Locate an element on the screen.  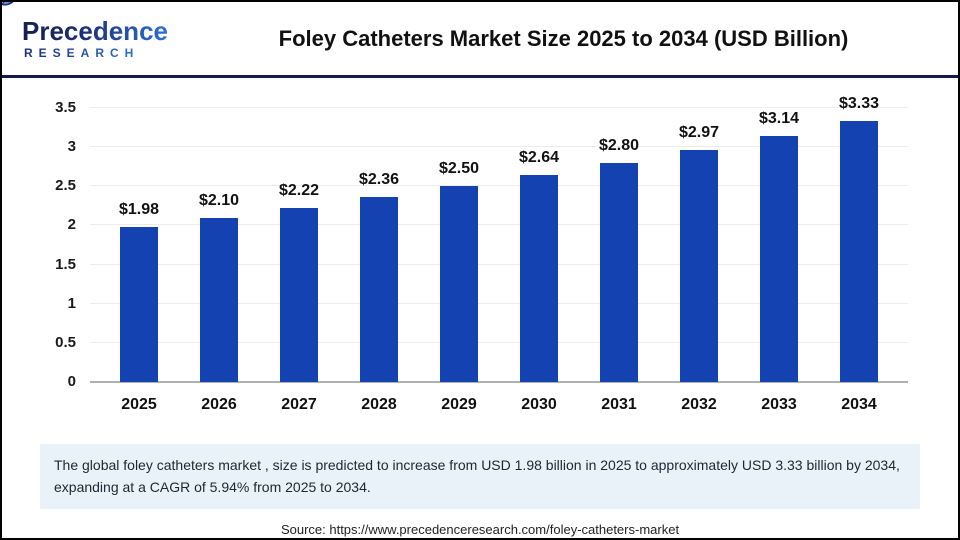
y-axis-tick-label: 1.5 is located at coordinates (65, 264).